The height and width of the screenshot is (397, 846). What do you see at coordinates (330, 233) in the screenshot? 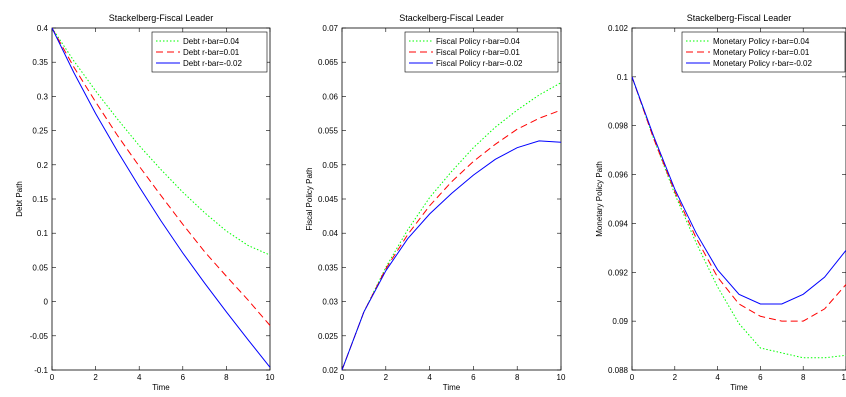
I see `y-tick-label: 0.04` at bounding box center [330, 233].